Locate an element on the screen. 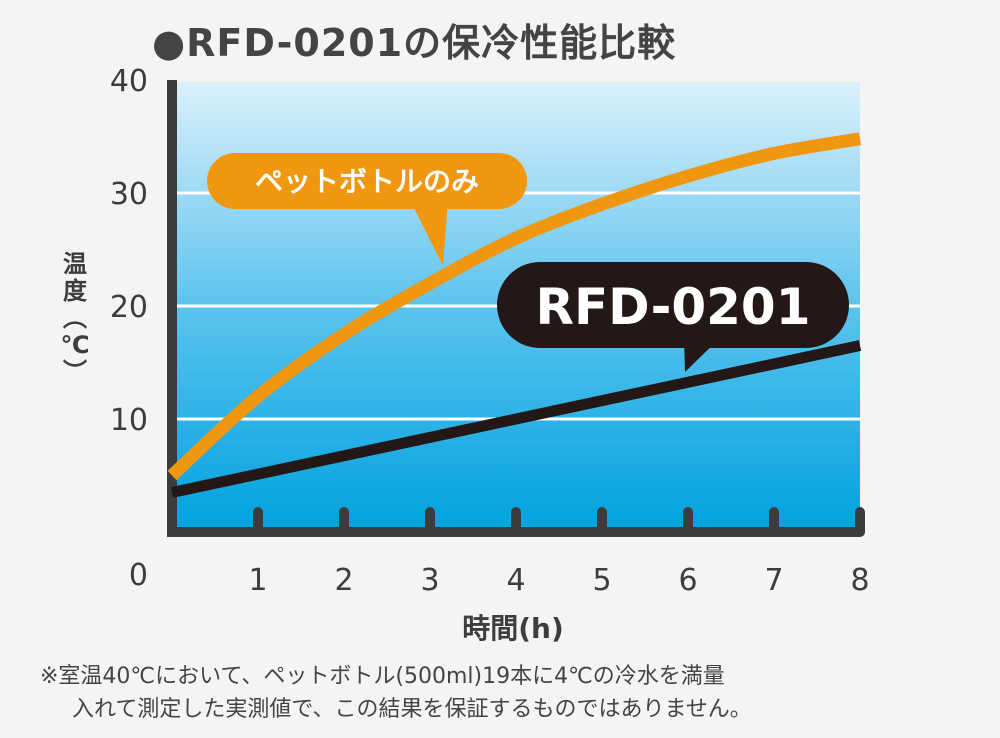 This screenshot has width=1000, height=738. series-label-0: ペットボトルのみ is located at coordinates (367, 181).